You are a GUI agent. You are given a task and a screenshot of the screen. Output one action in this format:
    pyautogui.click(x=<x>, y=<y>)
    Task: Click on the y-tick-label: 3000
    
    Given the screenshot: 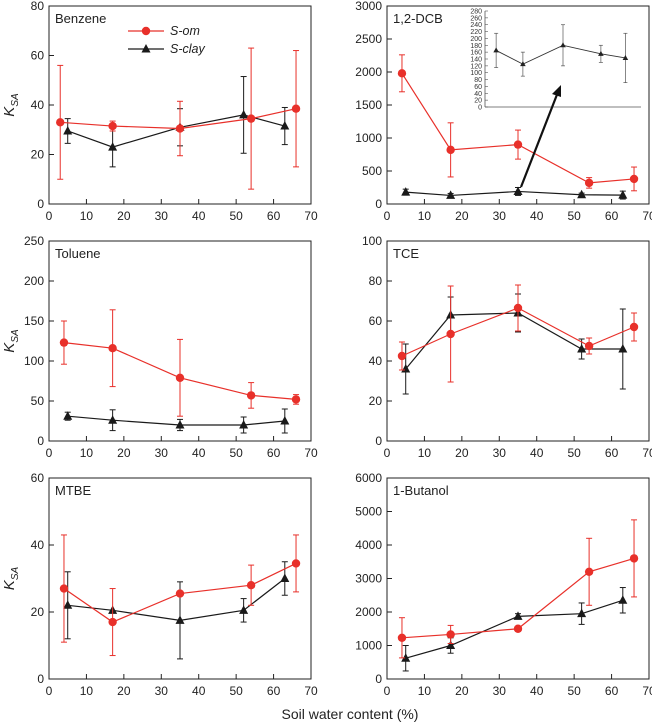 What is the action you would take?
    pyautogui.click(x=368, y=579)
    